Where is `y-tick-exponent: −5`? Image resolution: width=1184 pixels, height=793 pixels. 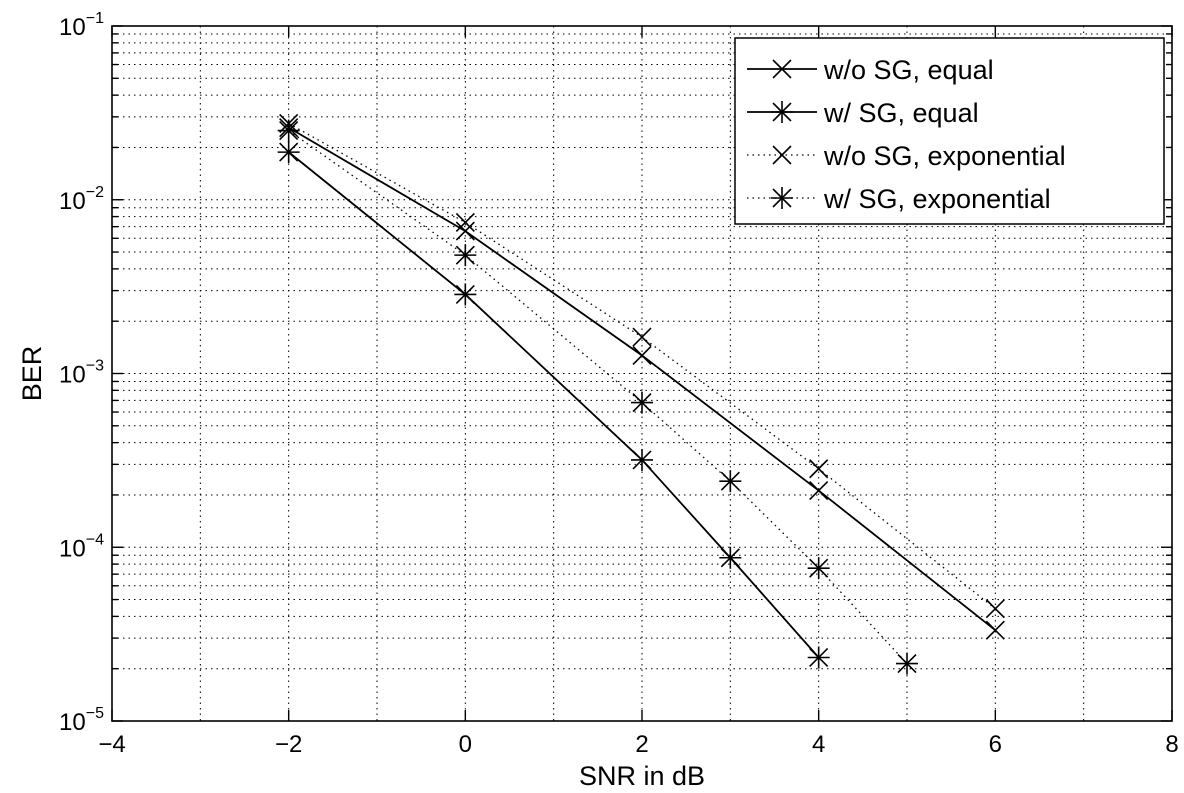
y-tick-exponent: −5 is located at coordinates (95, 713).